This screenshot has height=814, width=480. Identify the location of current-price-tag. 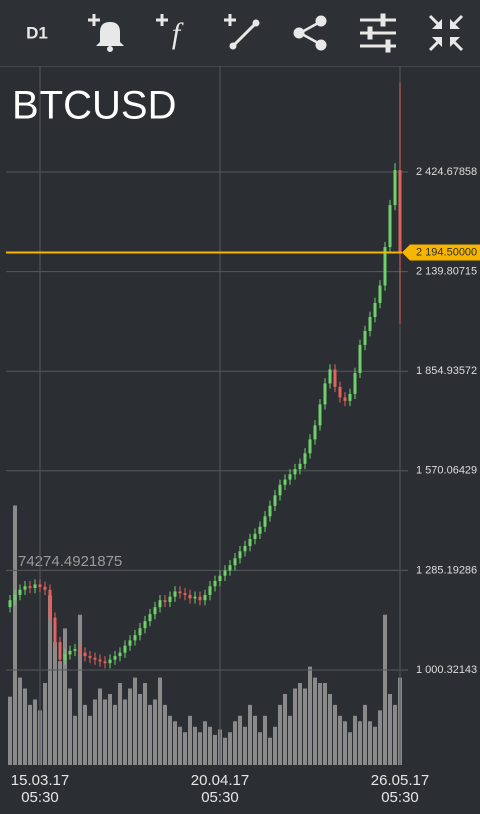
(441, 252).